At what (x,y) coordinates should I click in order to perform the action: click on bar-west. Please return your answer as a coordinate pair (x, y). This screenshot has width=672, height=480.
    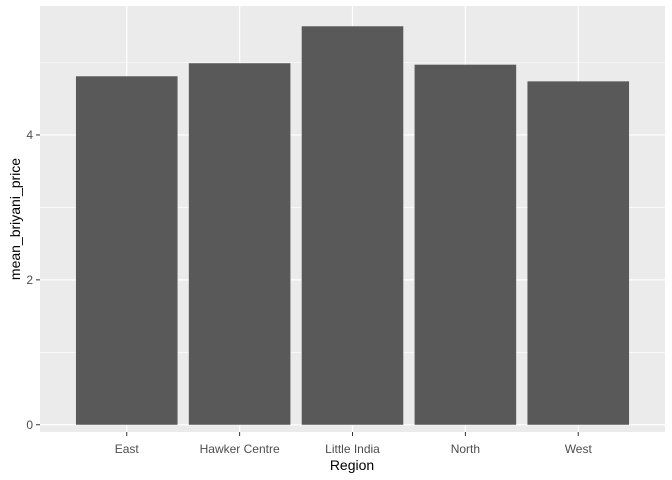
    Looking at the image, I should click on (578, 253).